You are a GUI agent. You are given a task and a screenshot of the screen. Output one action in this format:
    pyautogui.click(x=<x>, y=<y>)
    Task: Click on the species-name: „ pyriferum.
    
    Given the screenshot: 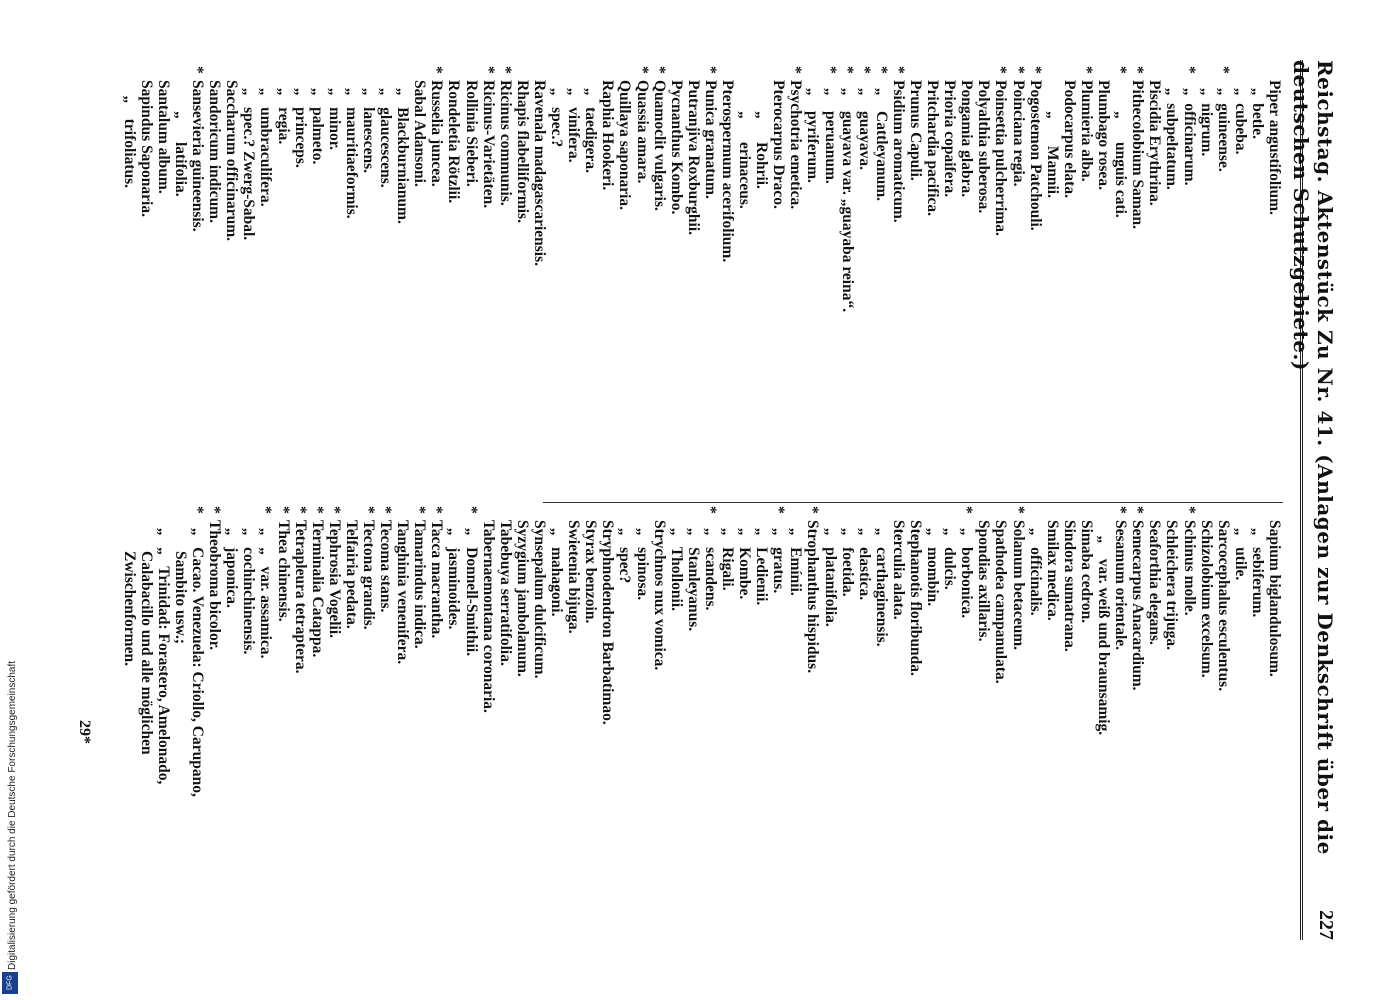 What is the action you would take?
    pyautogui.click(x=813, y=131)
    